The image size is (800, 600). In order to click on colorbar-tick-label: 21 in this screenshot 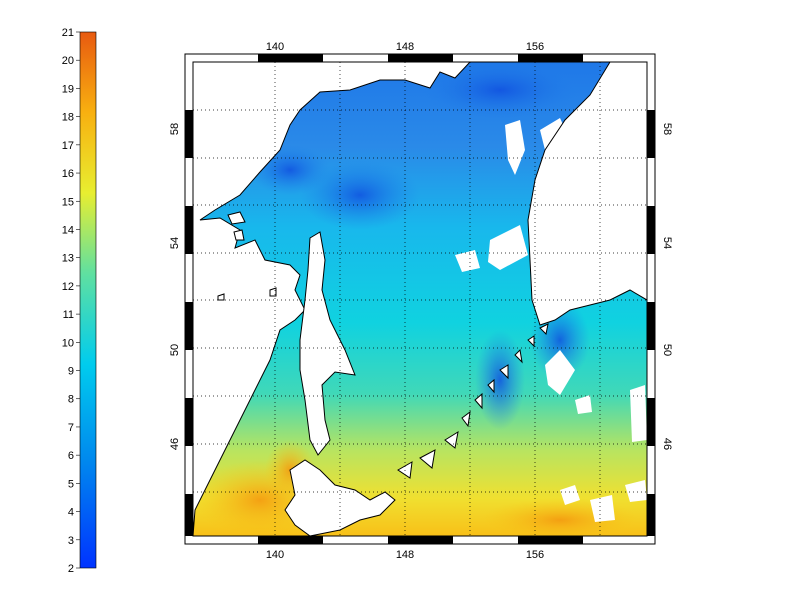, I will do `click(68, 33)`.